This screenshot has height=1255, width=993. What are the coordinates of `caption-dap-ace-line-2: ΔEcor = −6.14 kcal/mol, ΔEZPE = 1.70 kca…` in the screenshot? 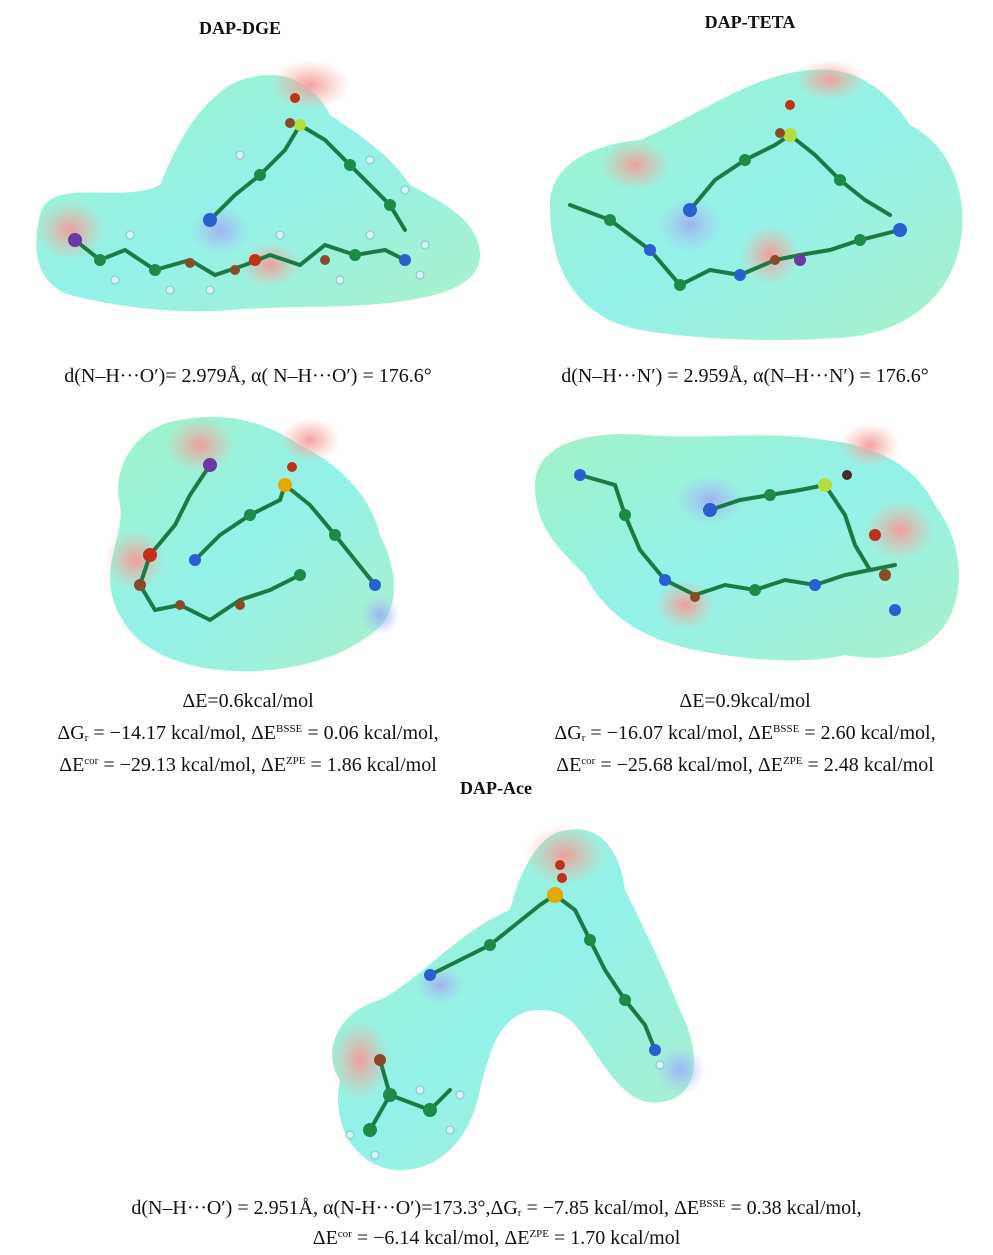 It's located at (496, 1238).